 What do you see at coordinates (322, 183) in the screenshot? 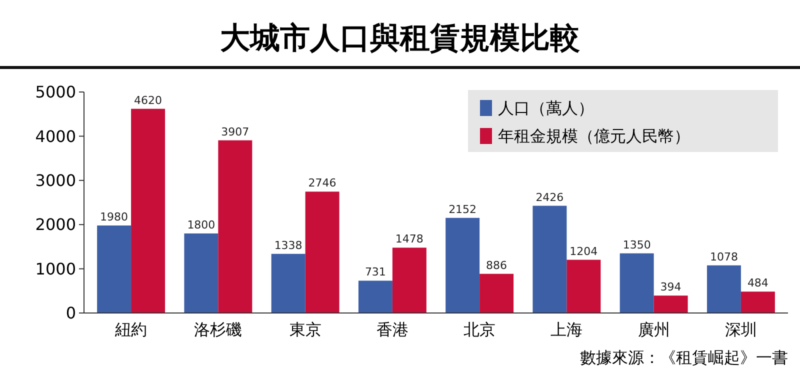
I see `data-label: 2746` at bounding box center [322, 183].